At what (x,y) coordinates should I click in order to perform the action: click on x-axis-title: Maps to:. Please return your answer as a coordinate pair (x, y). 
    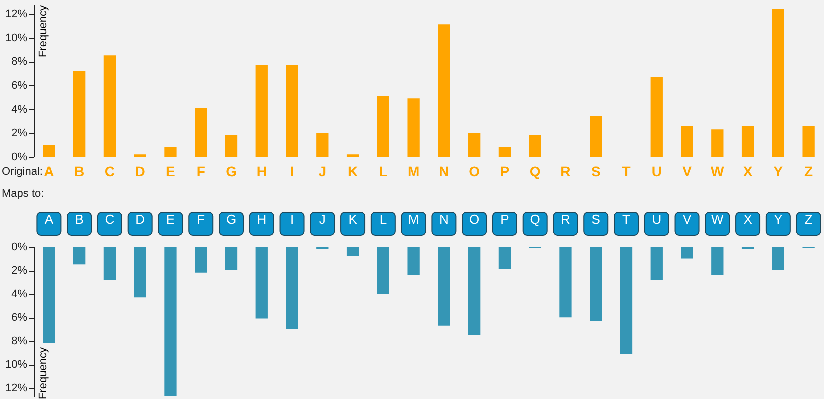
    Looking at the image, I should click on (23, 194).